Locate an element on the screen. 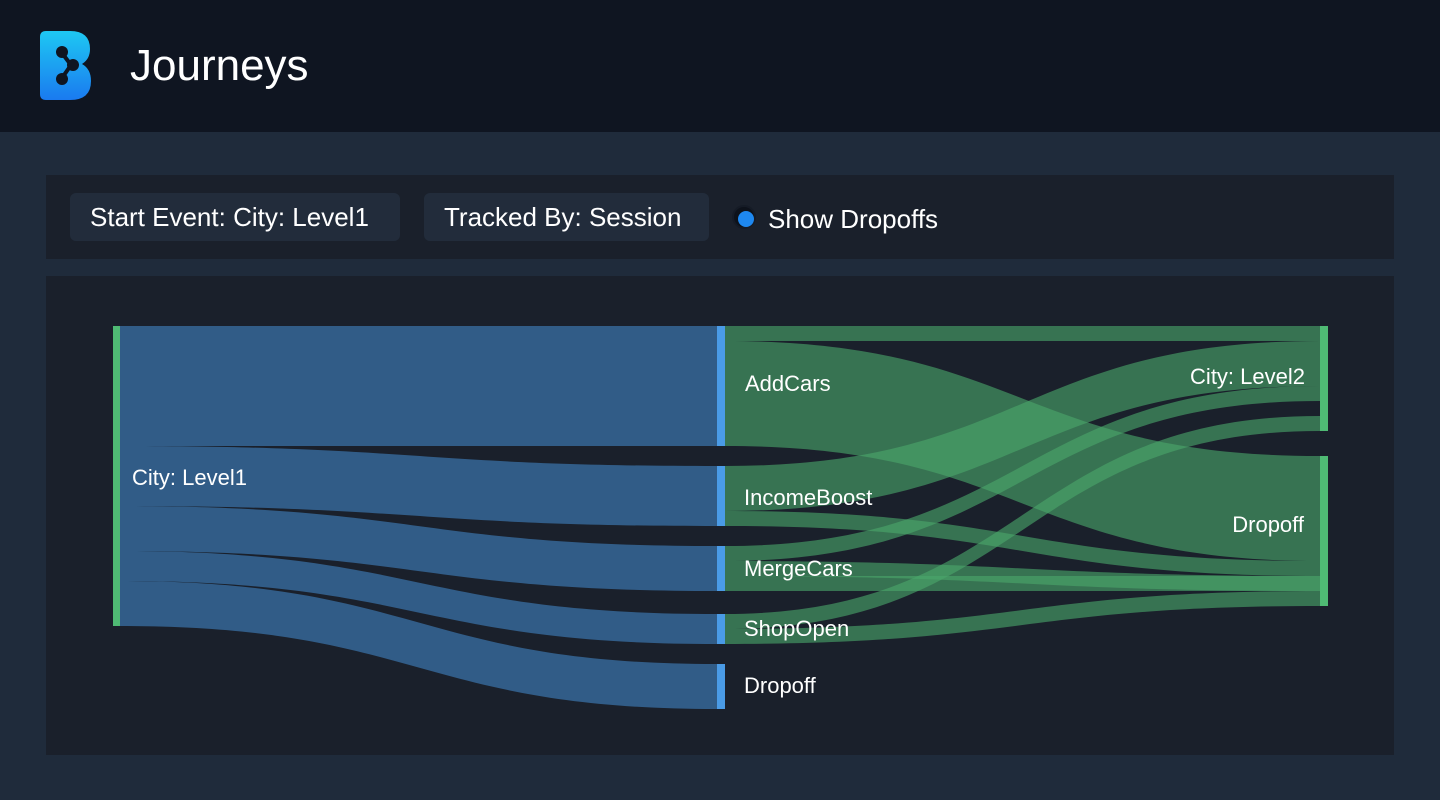 This screenshot has height=800, width=1440. sankey-node-label-addcars: AddCars is located at coordinates (788, 383).